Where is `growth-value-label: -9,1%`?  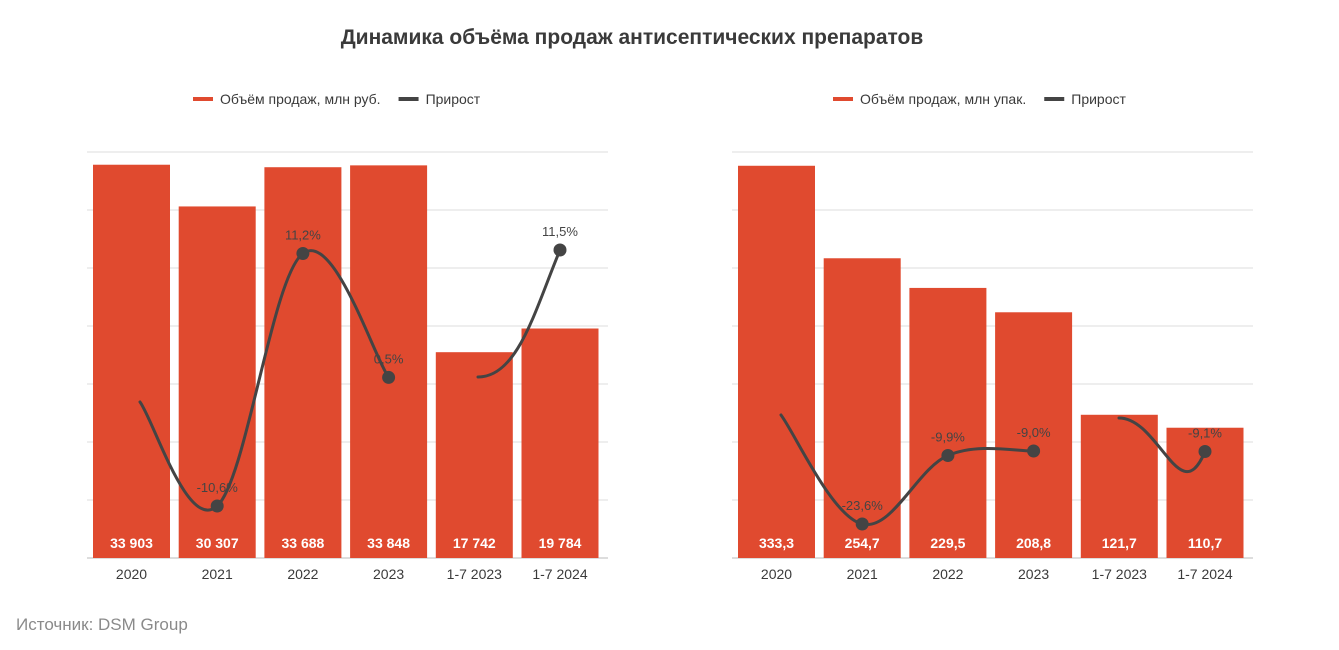 growth-value-label: -9,1% is located at coordinates (1205, 433).